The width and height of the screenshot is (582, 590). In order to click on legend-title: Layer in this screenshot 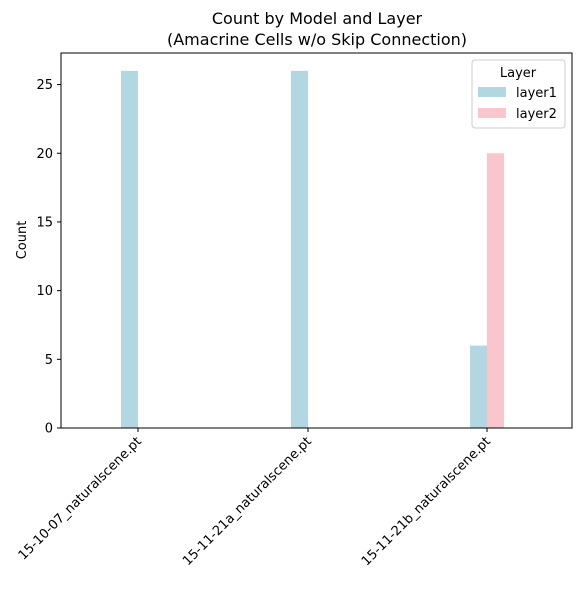, I will do `click(518, 73)`.